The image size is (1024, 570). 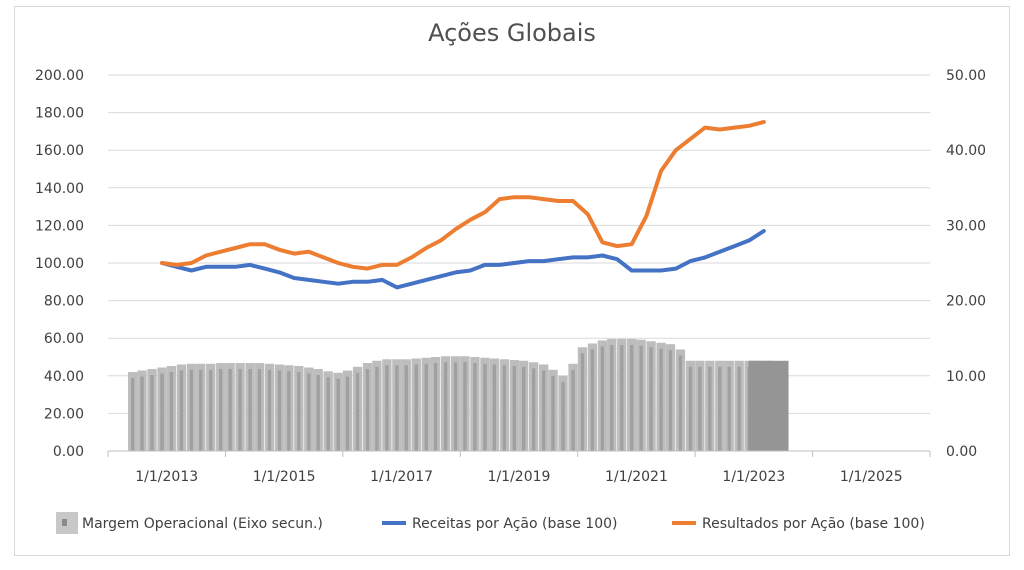 What do you see at coordinates (871, 477) in the screenshot?
I see `x-tick-label: 1/1/2025` at bounding box center [871, 477].